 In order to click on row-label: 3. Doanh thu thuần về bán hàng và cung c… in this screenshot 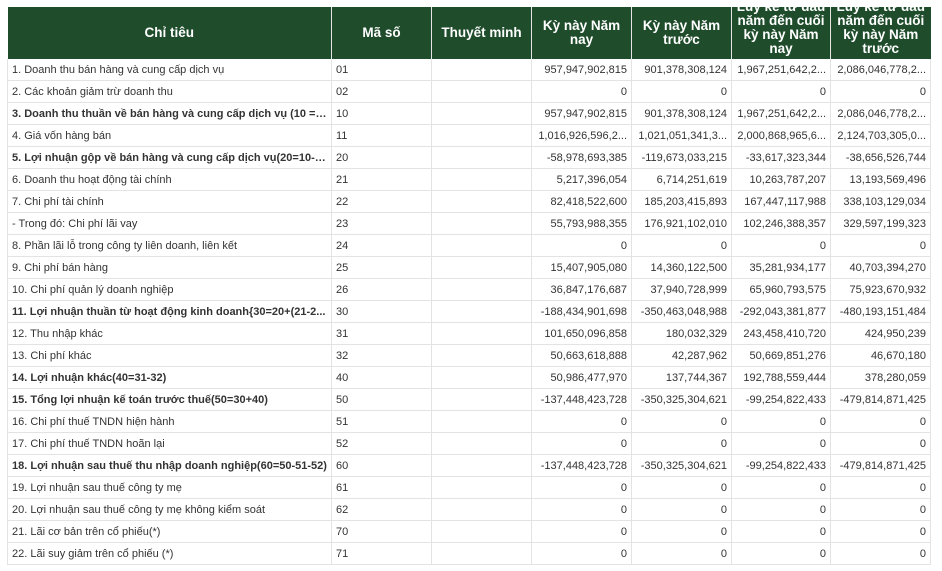, I will do `click(169, 113)`.